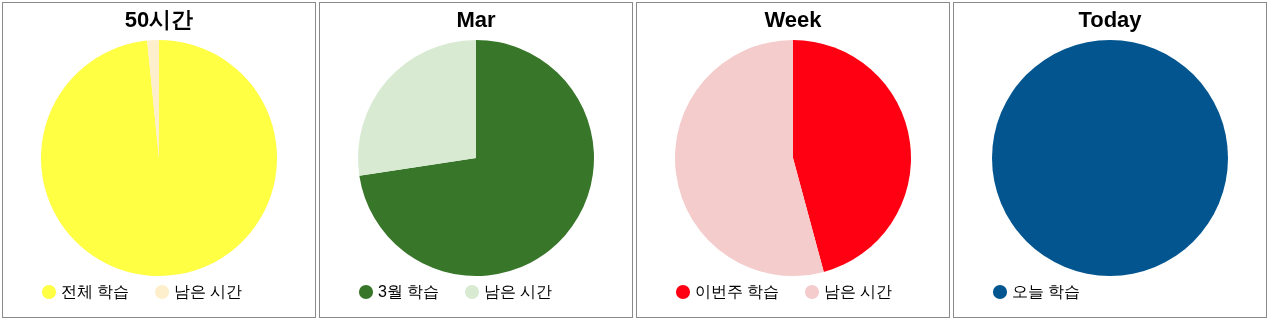  What do you see at coordinates (793, 19) in the screenshot?
I see `chart-title: Week` at bounding box center [793, 19].